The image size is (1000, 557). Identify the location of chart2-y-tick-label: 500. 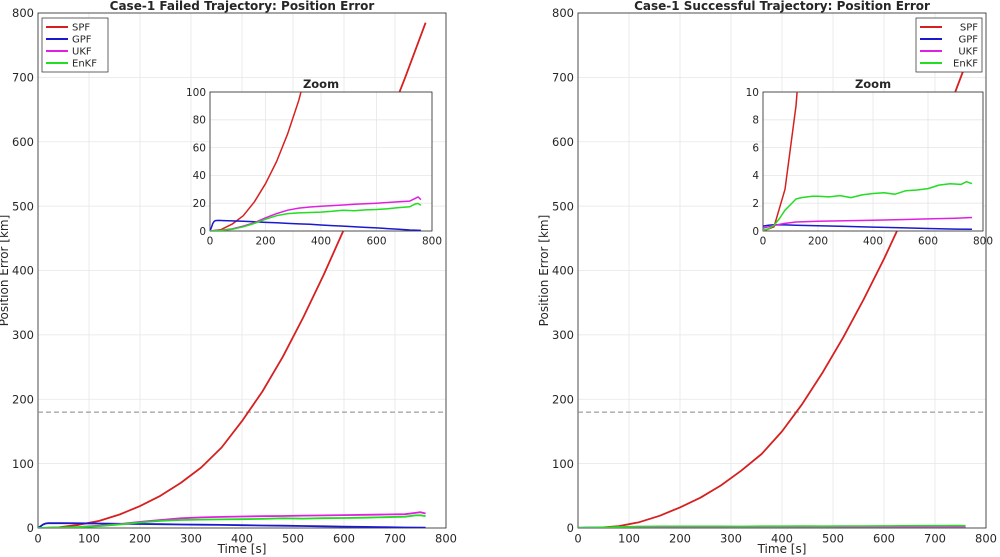
(563, 206).